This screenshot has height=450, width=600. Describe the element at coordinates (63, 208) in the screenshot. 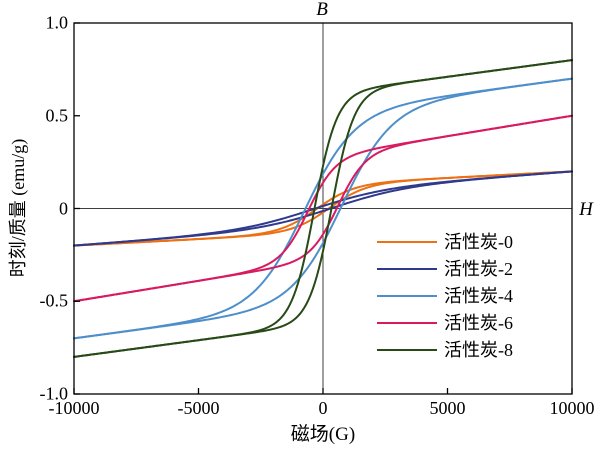

I see `y-tick-label-2: 0` at that location.